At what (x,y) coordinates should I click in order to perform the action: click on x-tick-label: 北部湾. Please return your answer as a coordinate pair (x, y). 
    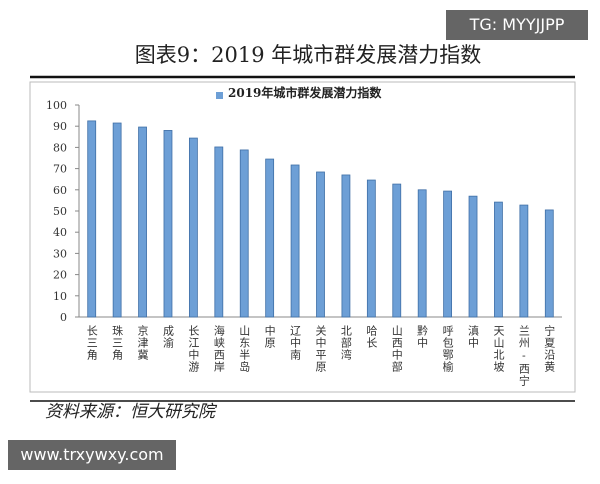
    Looking at the image, I should click on (345, 343).